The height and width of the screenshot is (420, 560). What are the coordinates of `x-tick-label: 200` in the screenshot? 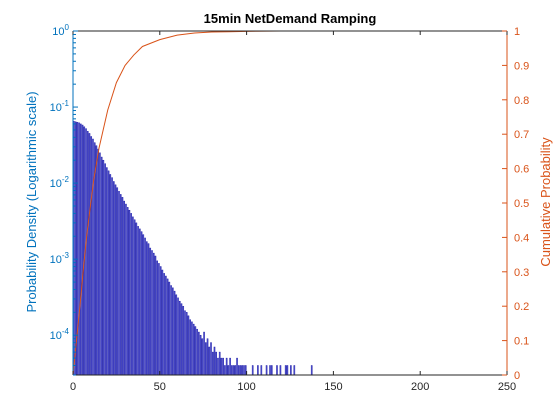 It's located at (420, 387).